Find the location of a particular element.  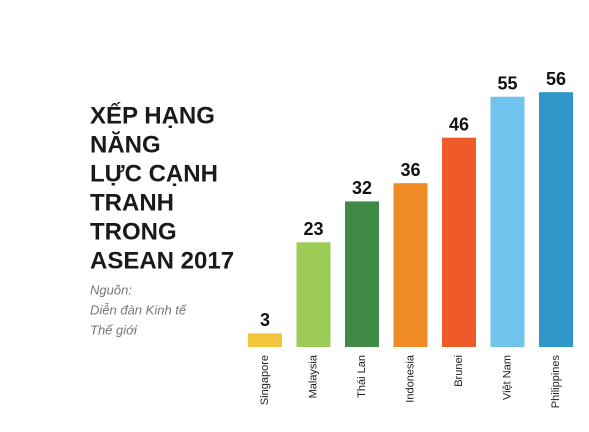

value-label: 56 is located at coordinates (556, 79).